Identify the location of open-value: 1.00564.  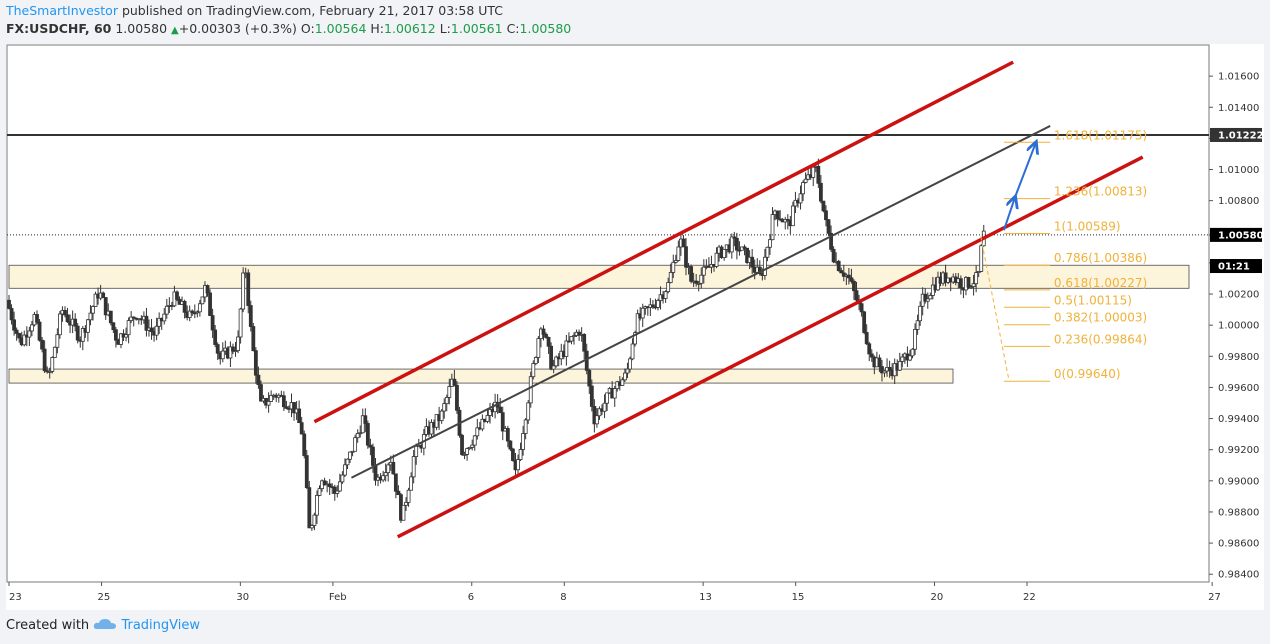
(340, 28).